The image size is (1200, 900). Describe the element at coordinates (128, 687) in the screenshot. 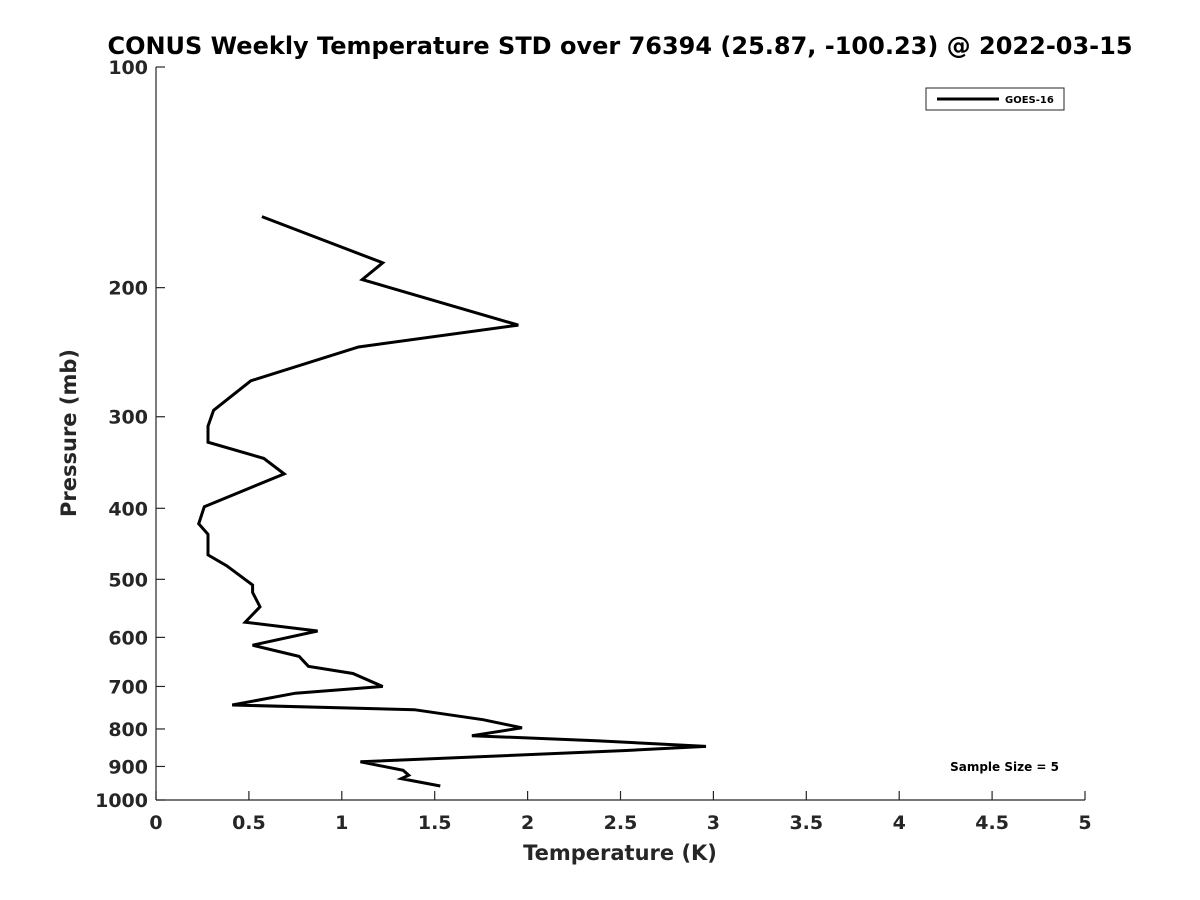

I see `y-tick-label: 700` at that location.